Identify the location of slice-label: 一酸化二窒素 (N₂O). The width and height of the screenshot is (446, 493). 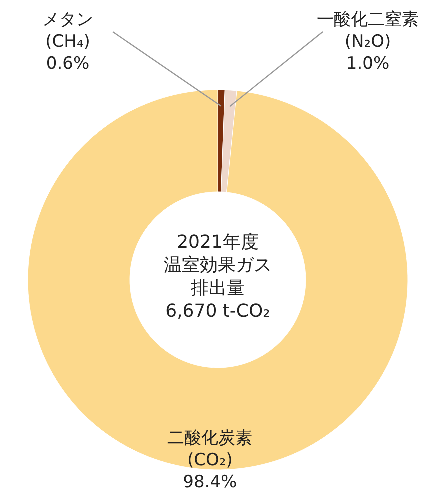
(368, 31).